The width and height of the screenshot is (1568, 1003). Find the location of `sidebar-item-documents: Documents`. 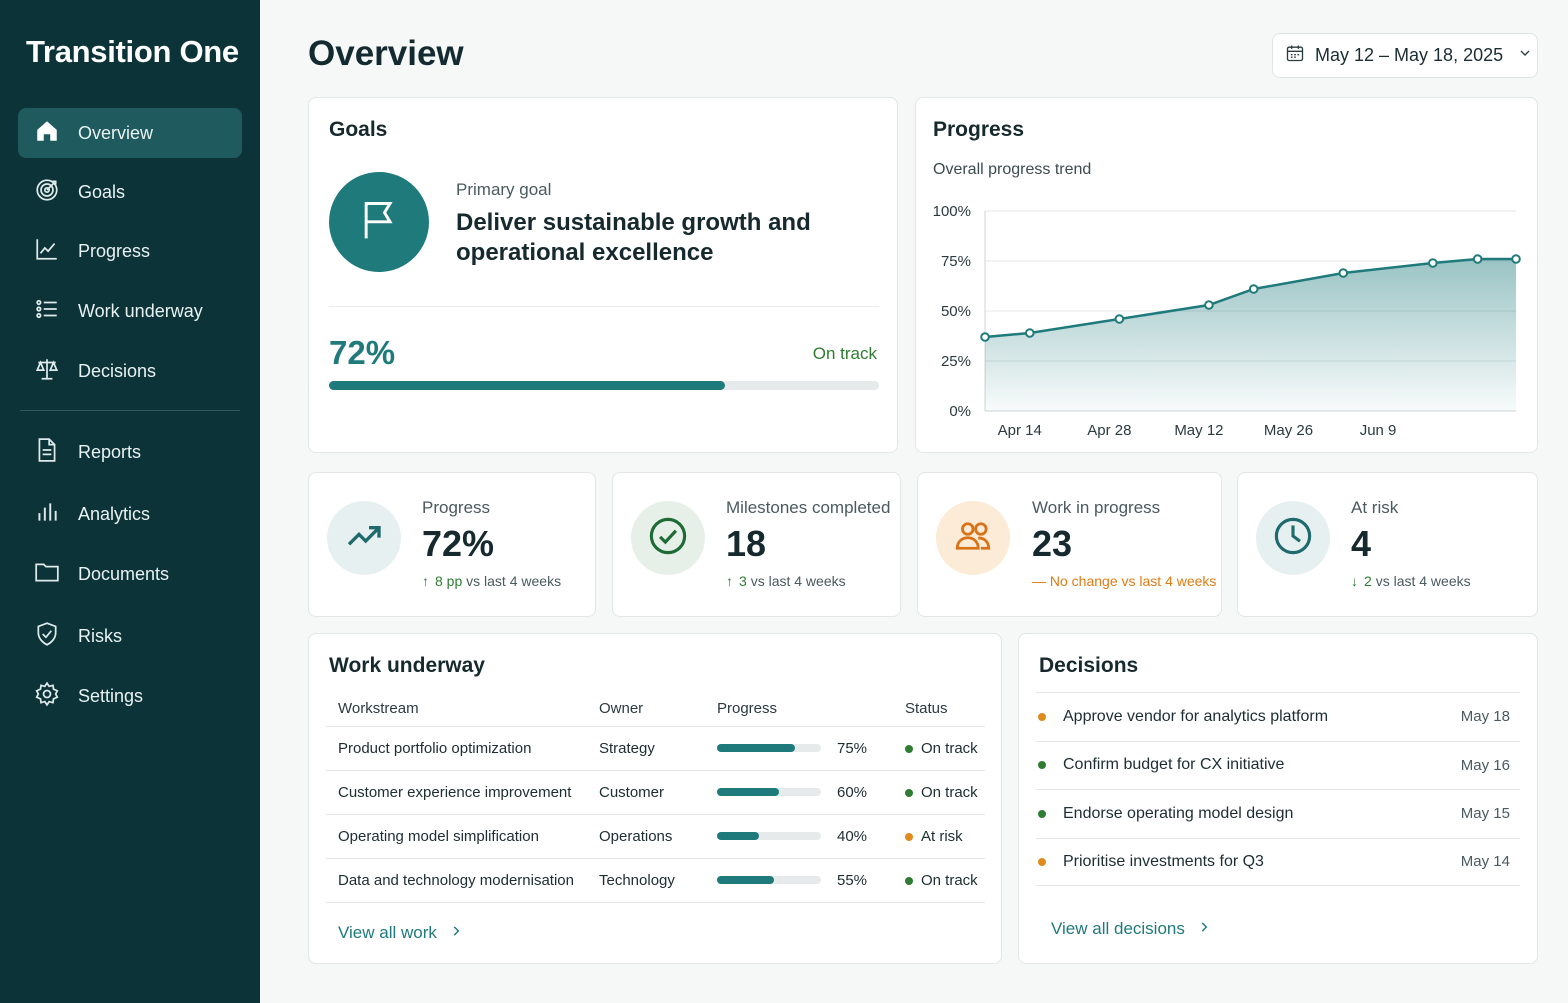

sidebar-item-documents: Documents is located at coordinates (130, 574).